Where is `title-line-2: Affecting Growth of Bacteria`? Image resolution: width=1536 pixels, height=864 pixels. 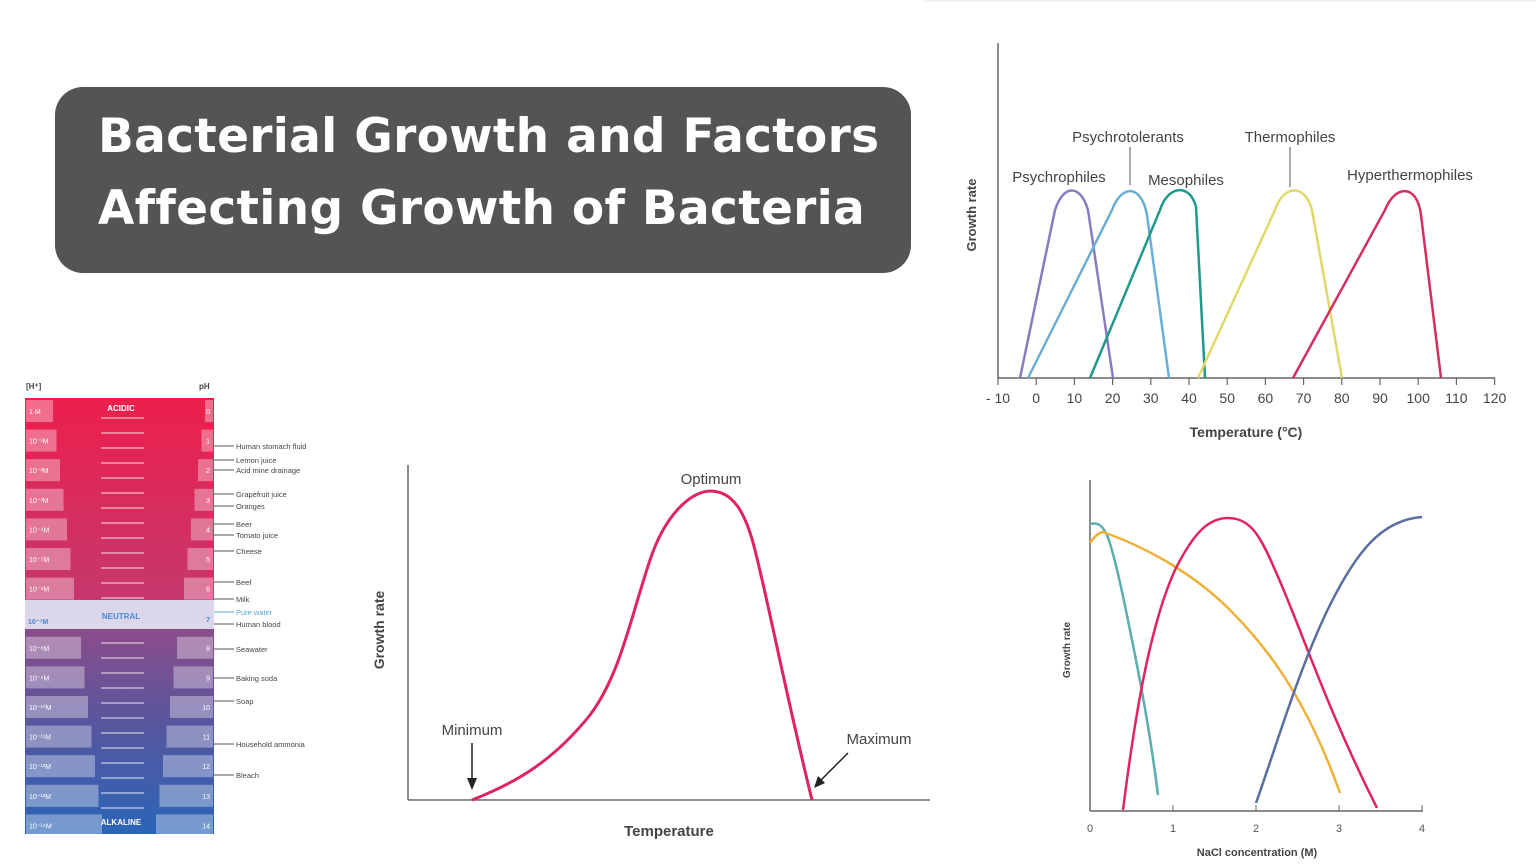 title-line-2: Affecting Growth of Bacteria is located at coordinates (482, 208).